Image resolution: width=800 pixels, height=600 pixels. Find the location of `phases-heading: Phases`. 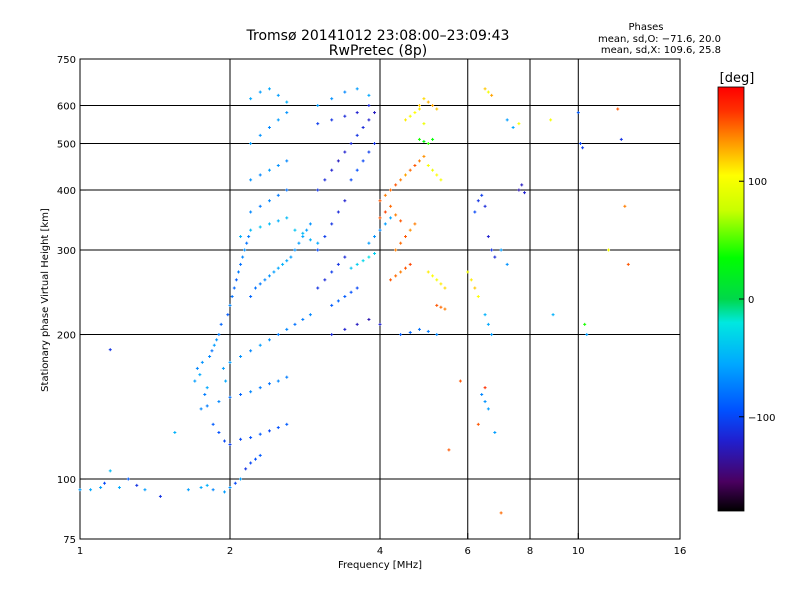

phases-heading: Phases is located at coordinates (645, 27).